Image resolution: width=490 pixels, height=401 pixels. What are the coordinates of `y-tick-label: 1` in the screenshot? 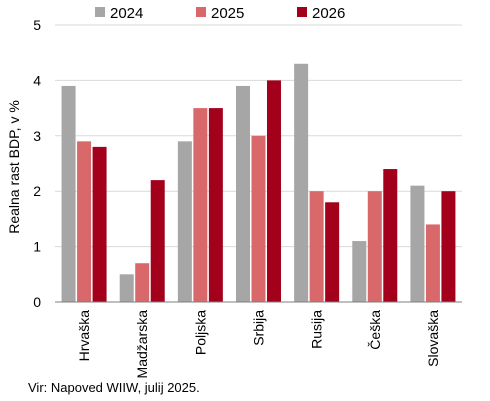 It's located at (37, 247).